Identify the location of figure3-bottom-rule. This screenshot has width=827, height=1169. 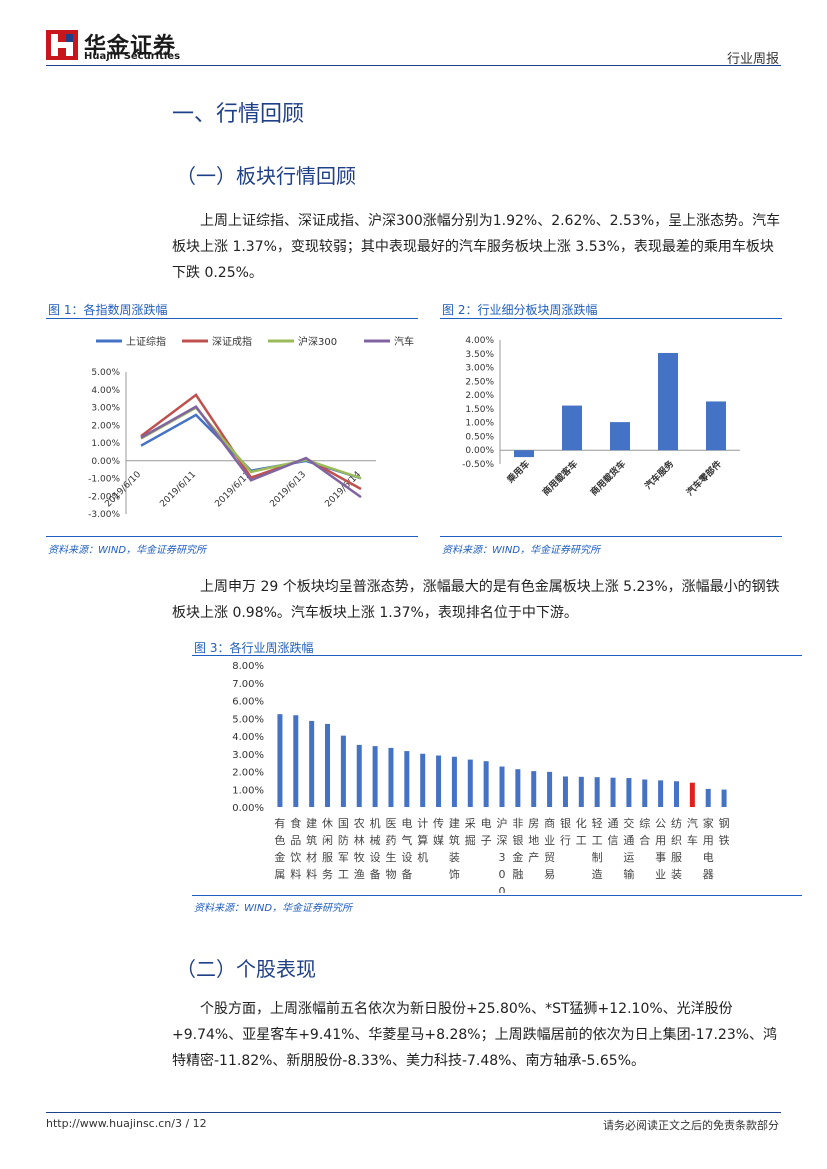
(497, 895).